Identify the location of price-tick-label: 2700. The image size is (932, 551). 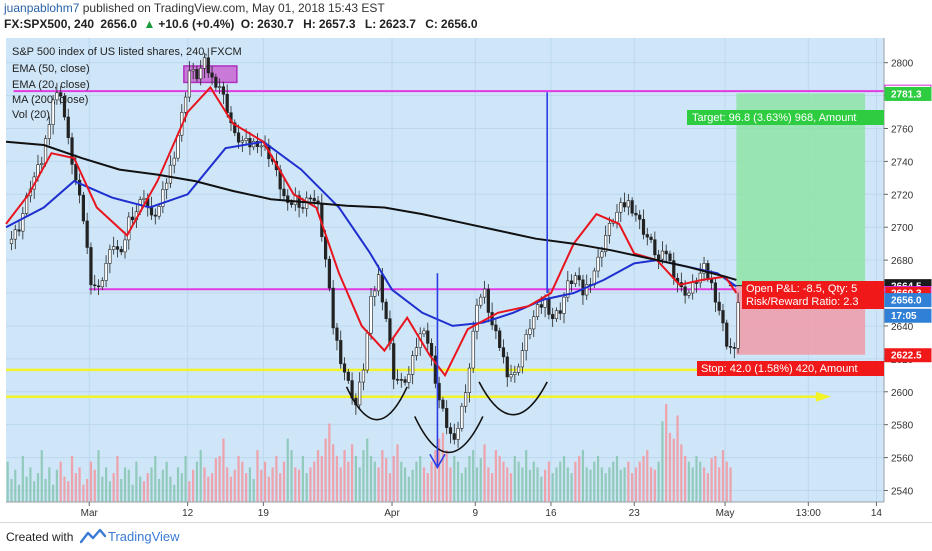
(902, 228).